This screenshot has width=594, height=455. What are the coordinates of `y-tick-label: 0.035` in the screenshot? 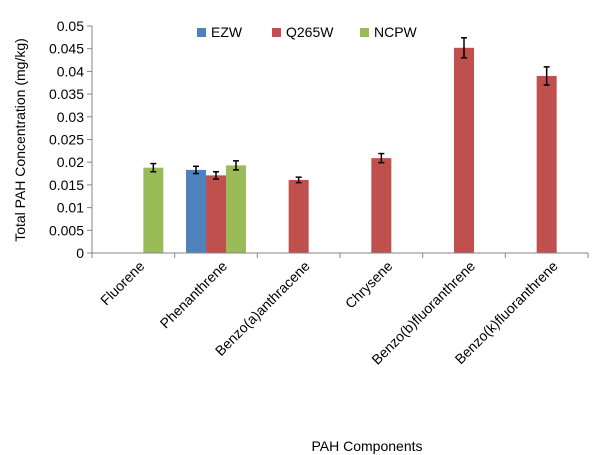 It's located at (66, 94).